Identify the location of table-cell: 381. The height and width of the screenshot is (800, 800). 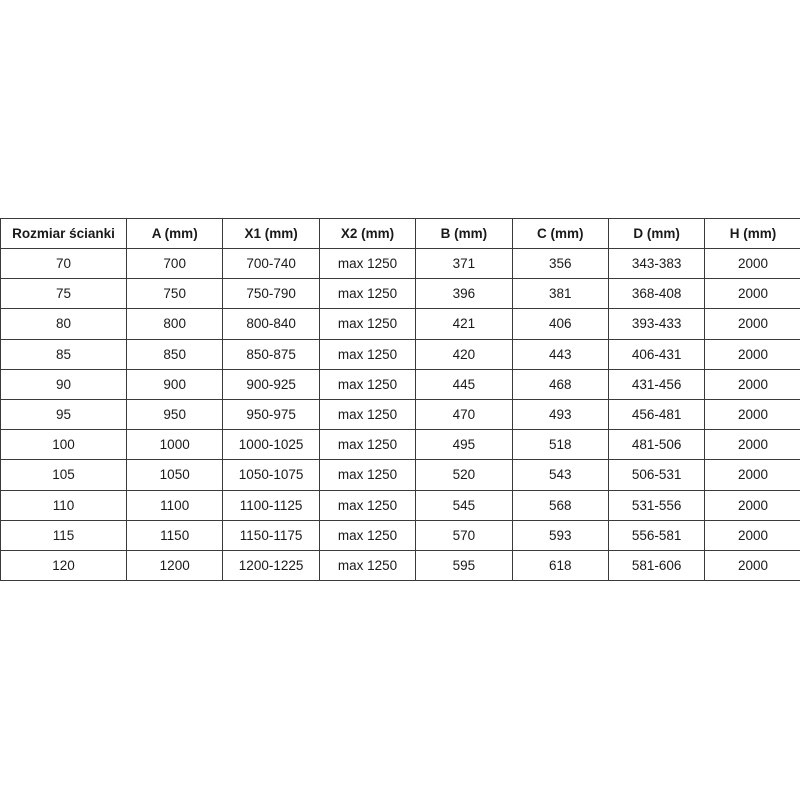
(560, 294).